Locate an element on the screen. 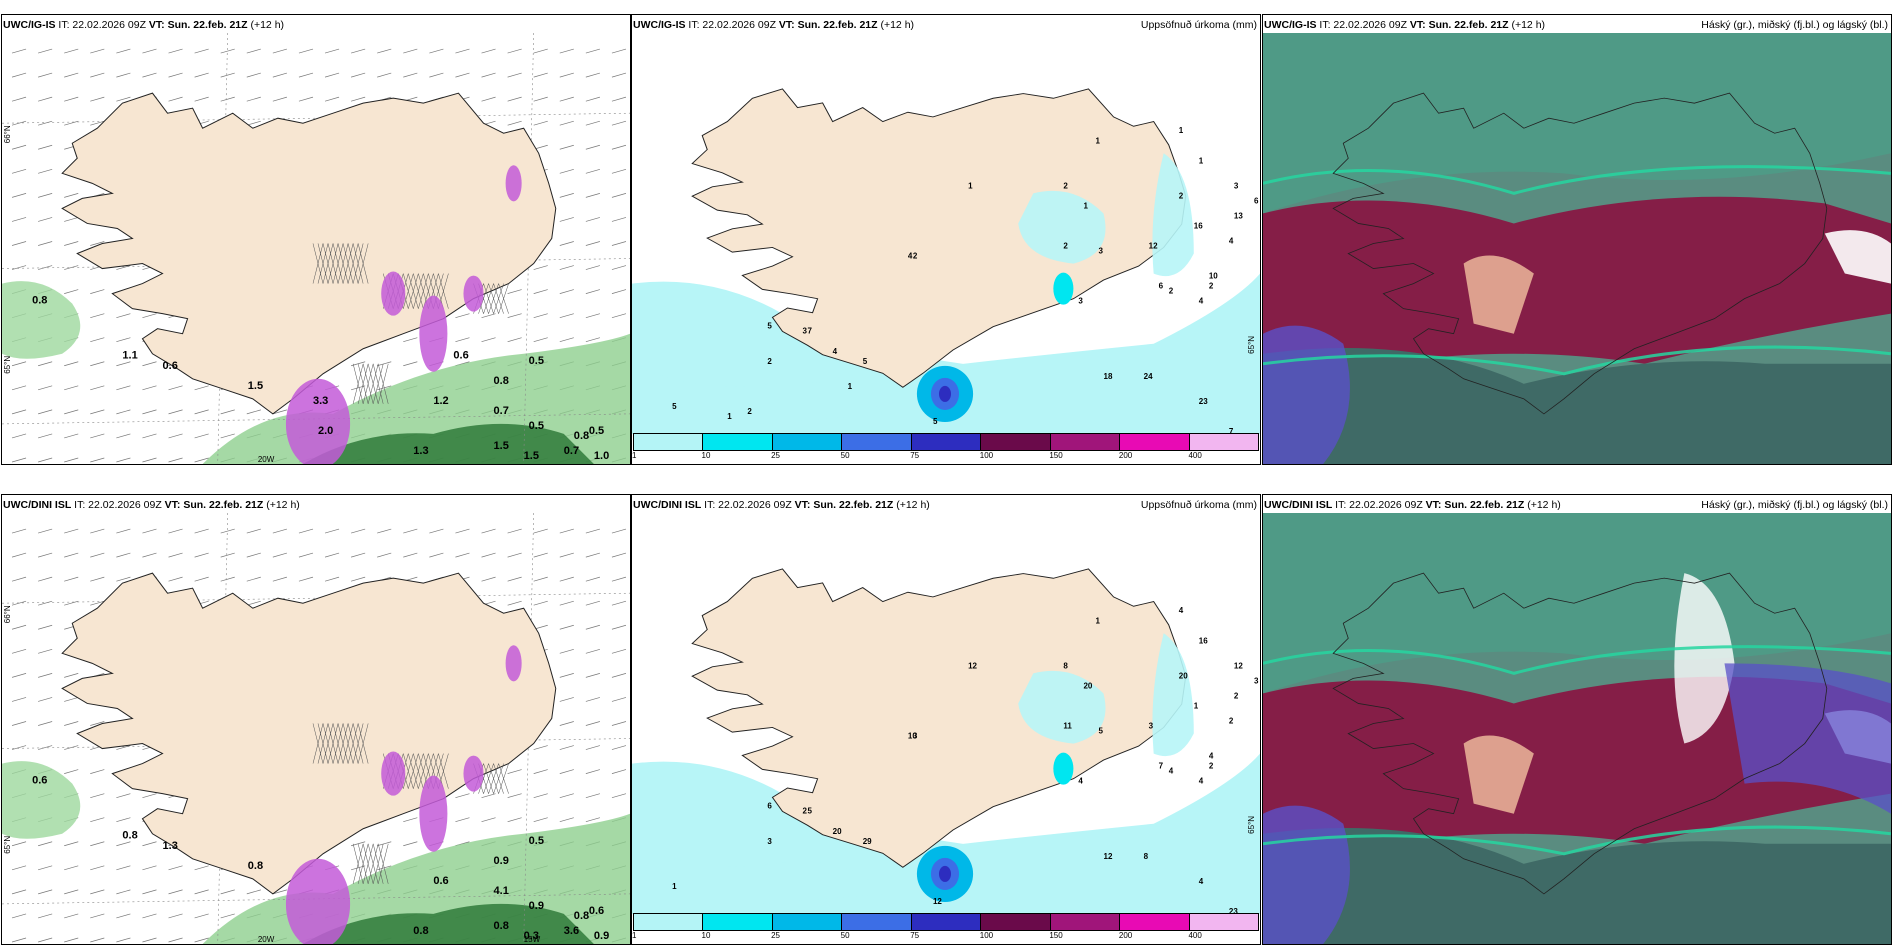  precip-value: 7 is located at coordinates (1231, 430).